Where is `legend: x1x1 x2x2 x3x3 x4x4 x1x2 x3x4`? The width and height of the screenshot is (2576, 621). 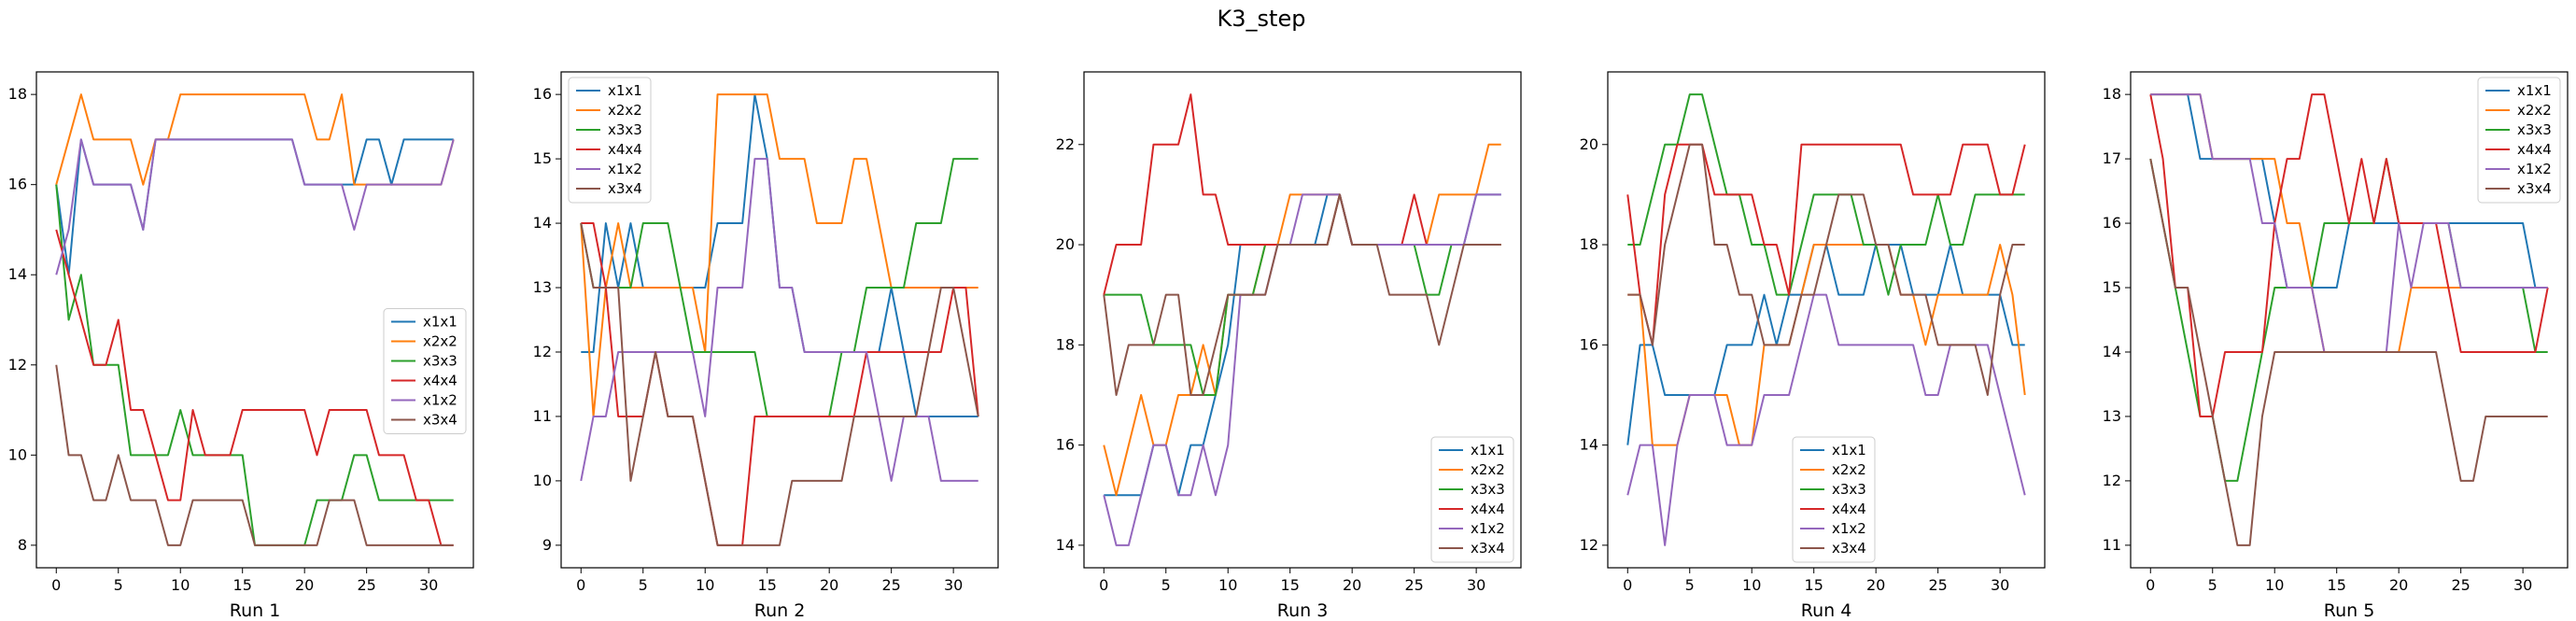
legend: x1x1 x2x2 x3x3 x4x4 x1x2 x3x4 is located at coordinates (2519, 141).